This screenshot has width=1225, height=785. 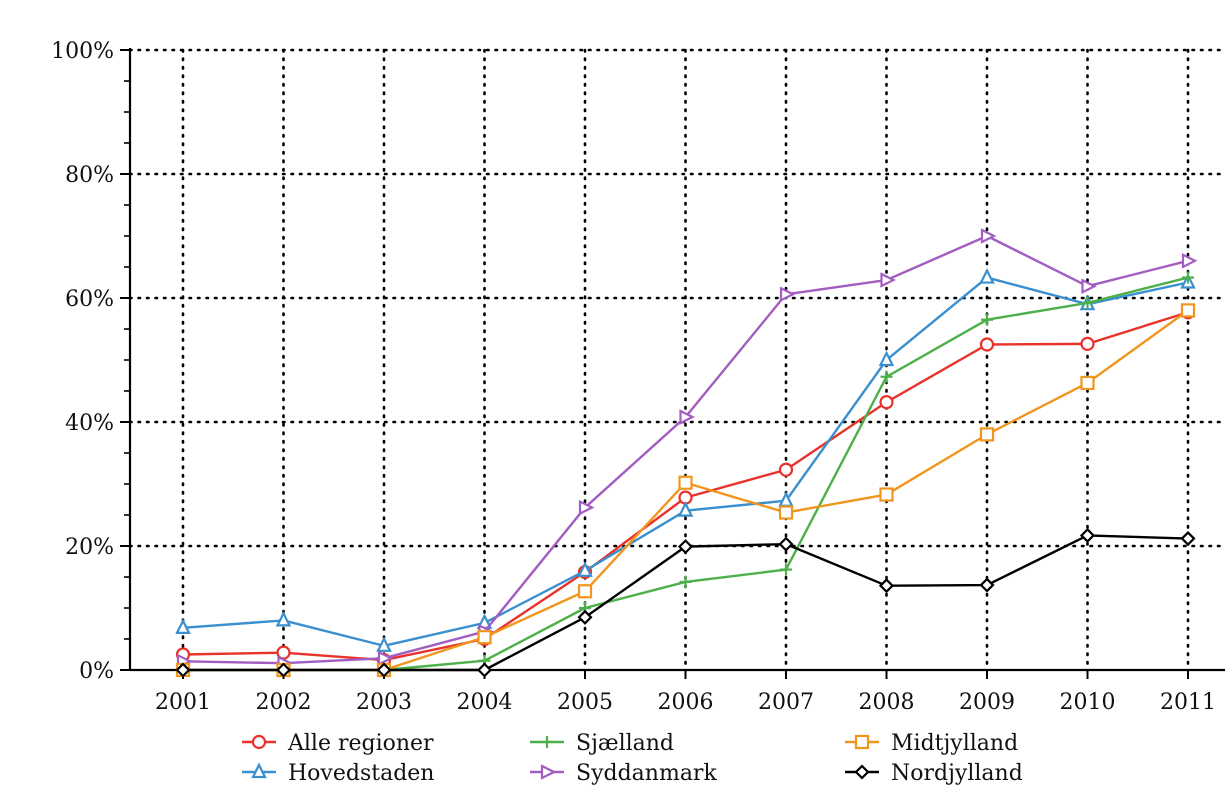 What do you see at coordinates (987, 702) in the screenshot?
I see `x-tick-label: 2009` at bounding box center [987, 702].